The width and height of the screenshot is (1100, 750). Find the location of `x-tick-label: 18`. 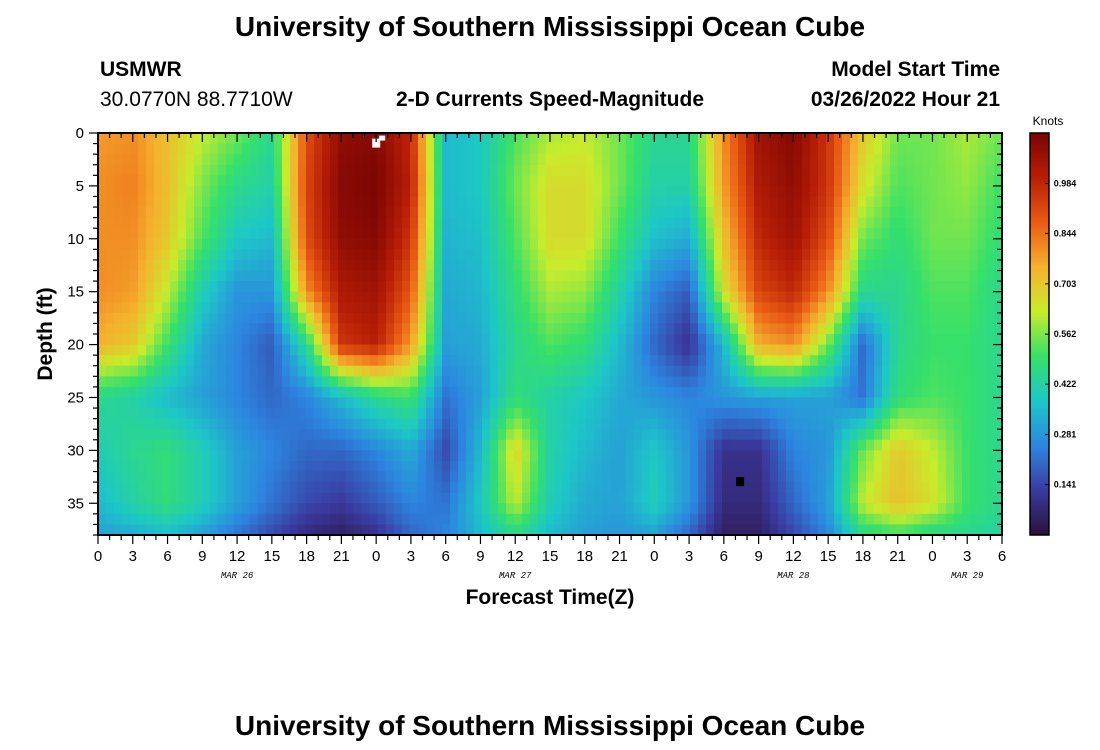

x-tick-label: 18 is located at coordinates (584, 556).